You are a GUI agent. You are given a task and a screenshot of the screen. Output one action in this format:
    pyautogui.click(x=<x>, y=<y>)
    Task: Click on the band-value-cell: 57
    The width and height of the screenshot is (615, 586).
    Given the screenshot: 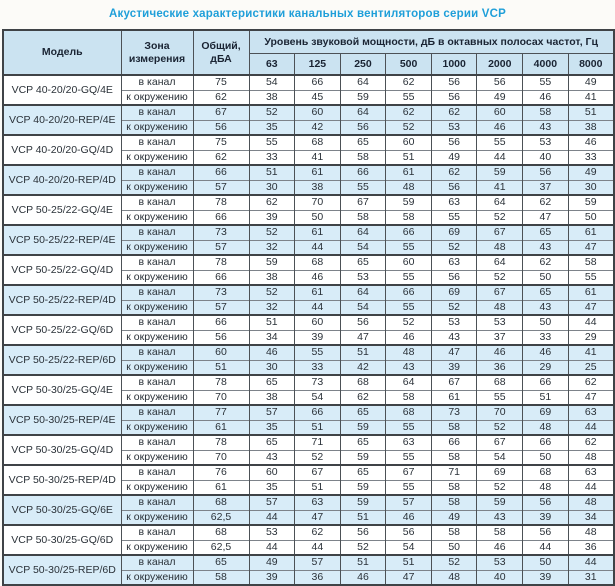 What is the action you would take?
    pyautogui.click(x=272, y=502)
    